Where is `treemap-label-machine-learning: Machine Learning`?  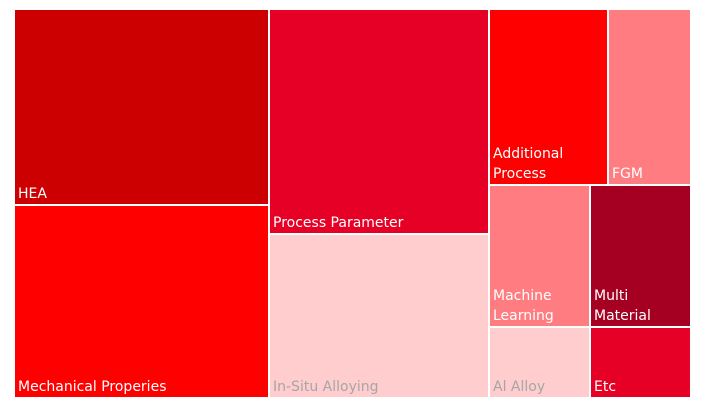
treemap-label-machine-learning: Machine Learning is located at coordinates (523, 306).